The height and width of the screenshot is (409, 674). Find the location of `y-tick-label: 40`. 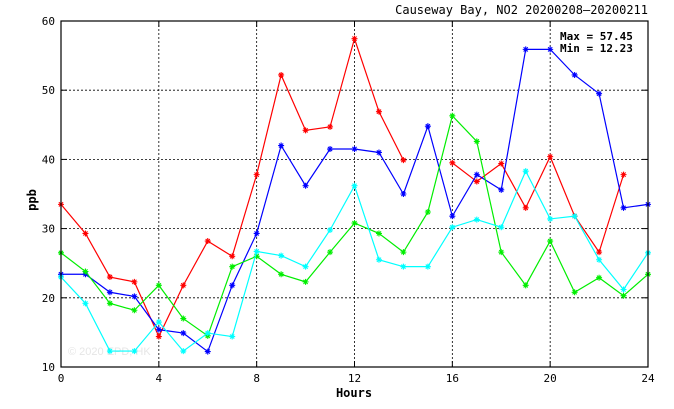

y-tick-label: 40 is located at coordinates (48, 159).